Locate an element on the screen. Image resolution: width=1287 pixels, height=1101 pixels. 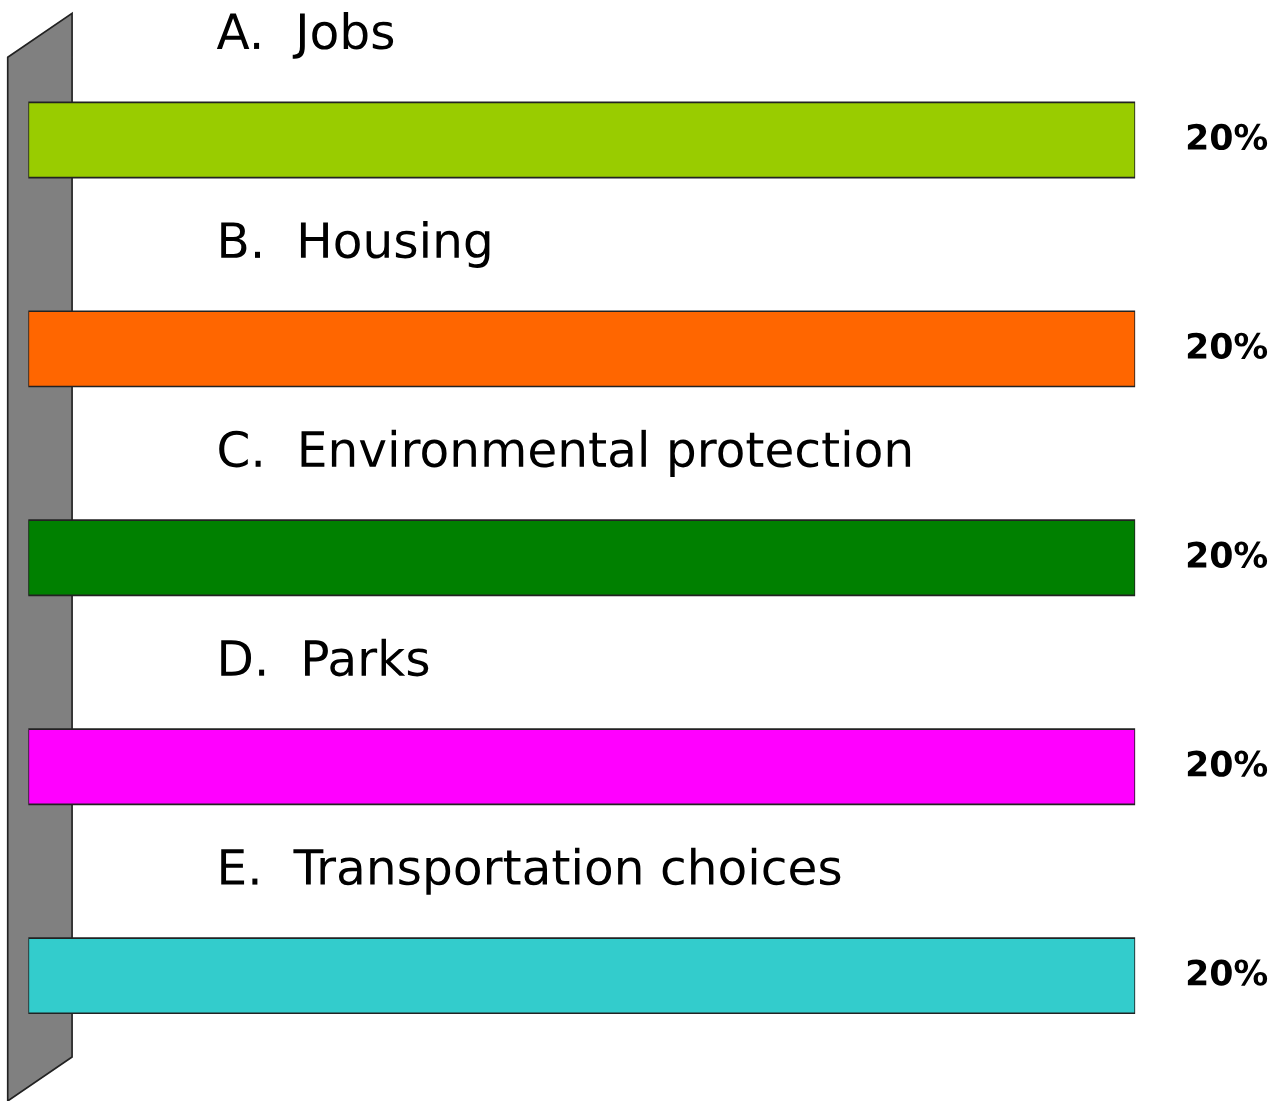
y-tick-label: E. Transportation choices is located at coordinates (531, 871).